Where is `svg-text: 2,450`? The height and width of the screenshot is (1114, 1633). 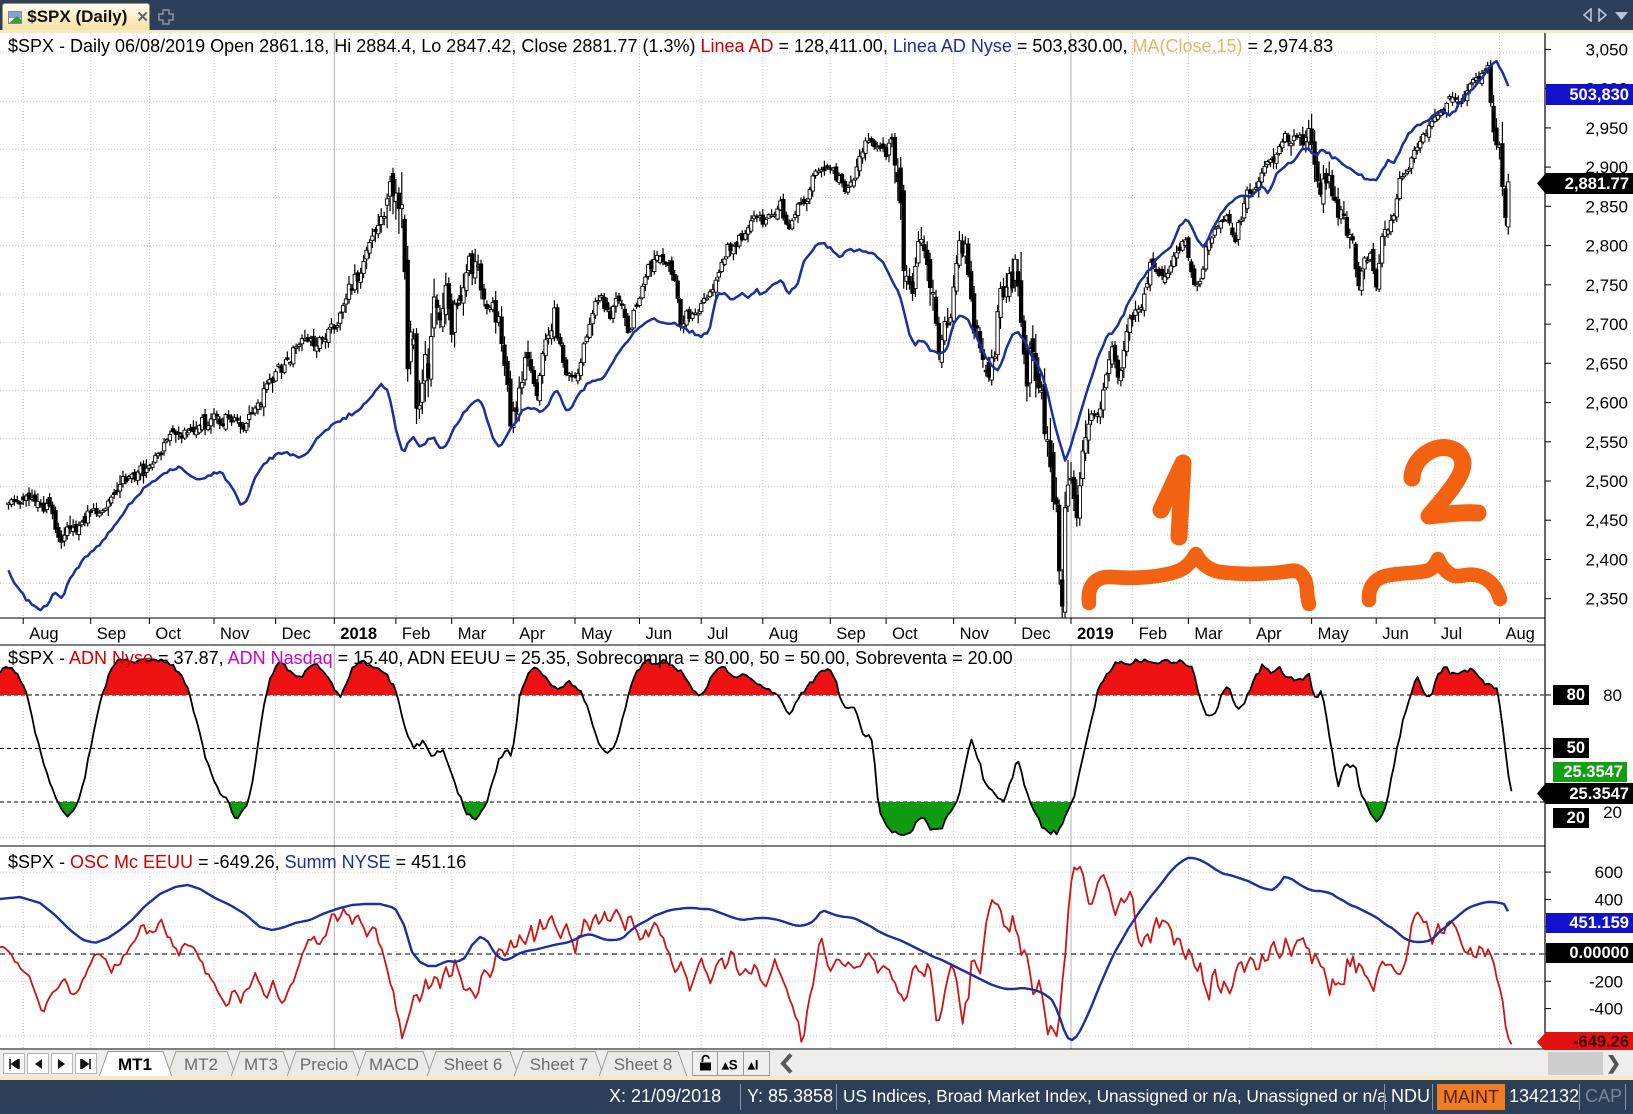 svg-text: 2,450 is located at coordinates (1606, 520).